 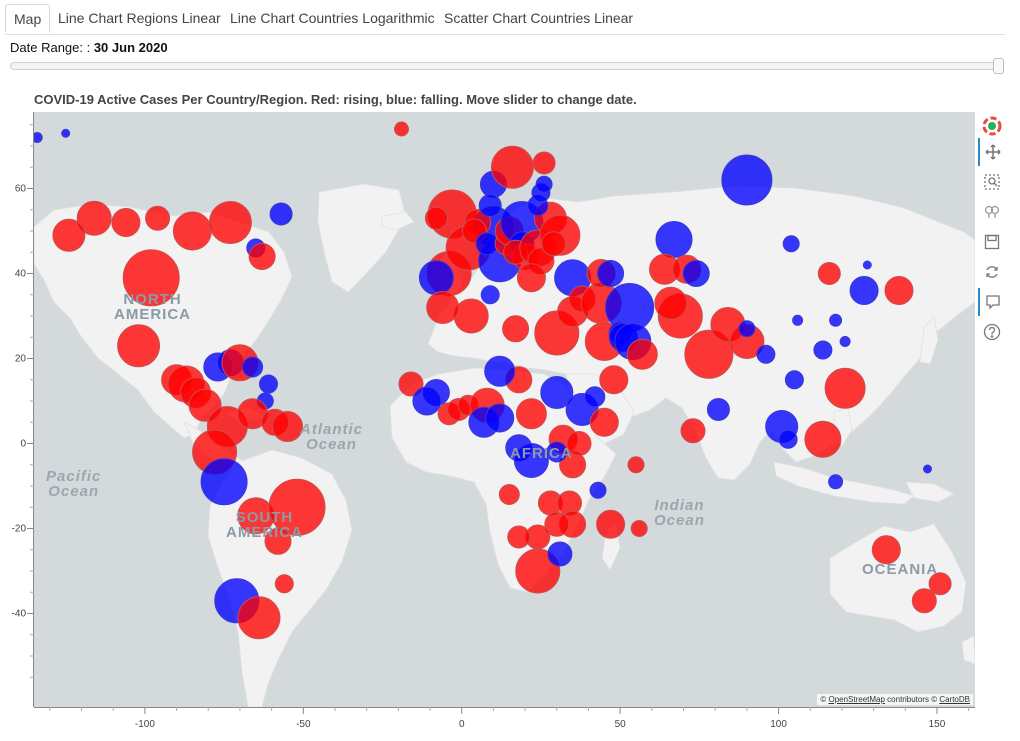 What do you see at coordinates (507, 66) in the screenshot?
I see `date-slider-track` at bounding box center [507, 66].